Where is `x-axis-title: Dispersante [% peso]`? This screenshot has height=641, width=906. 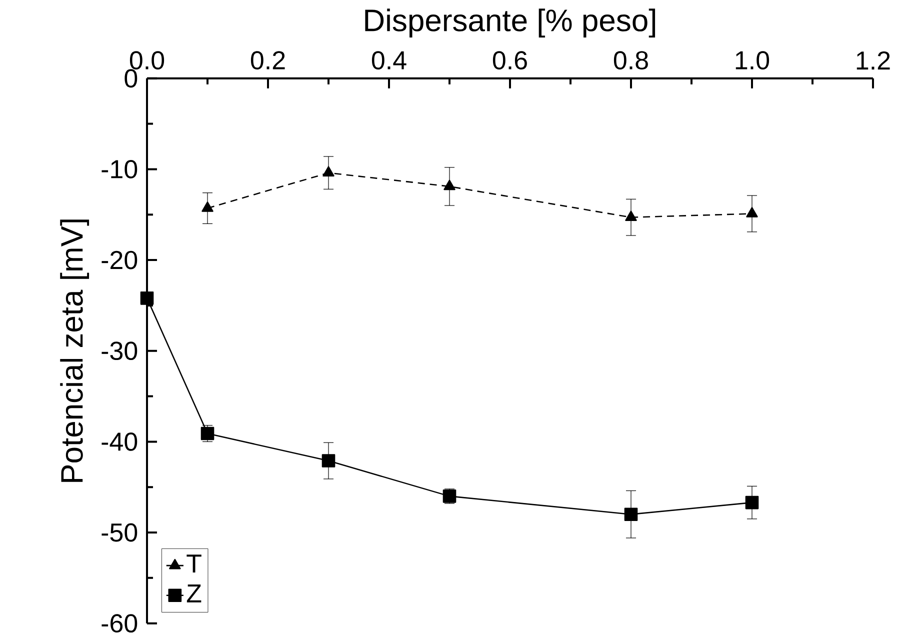 x-axis-title: Dispersante [% peso] is located at coordinates (510, 23).